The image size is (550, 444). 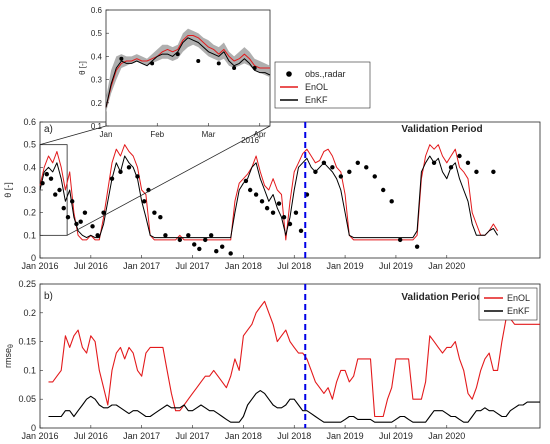 I want to click on panel-b-validation-label: Validation Period, so click(x=441, y=297).